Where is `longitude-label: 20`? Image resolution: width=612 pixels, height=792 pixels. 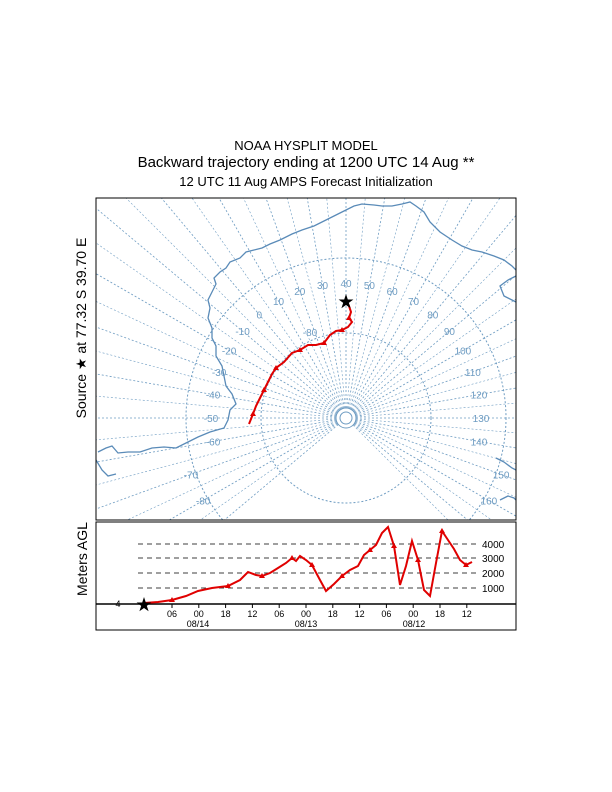
longitude-label: 20 is located at coordinates (300, 292).